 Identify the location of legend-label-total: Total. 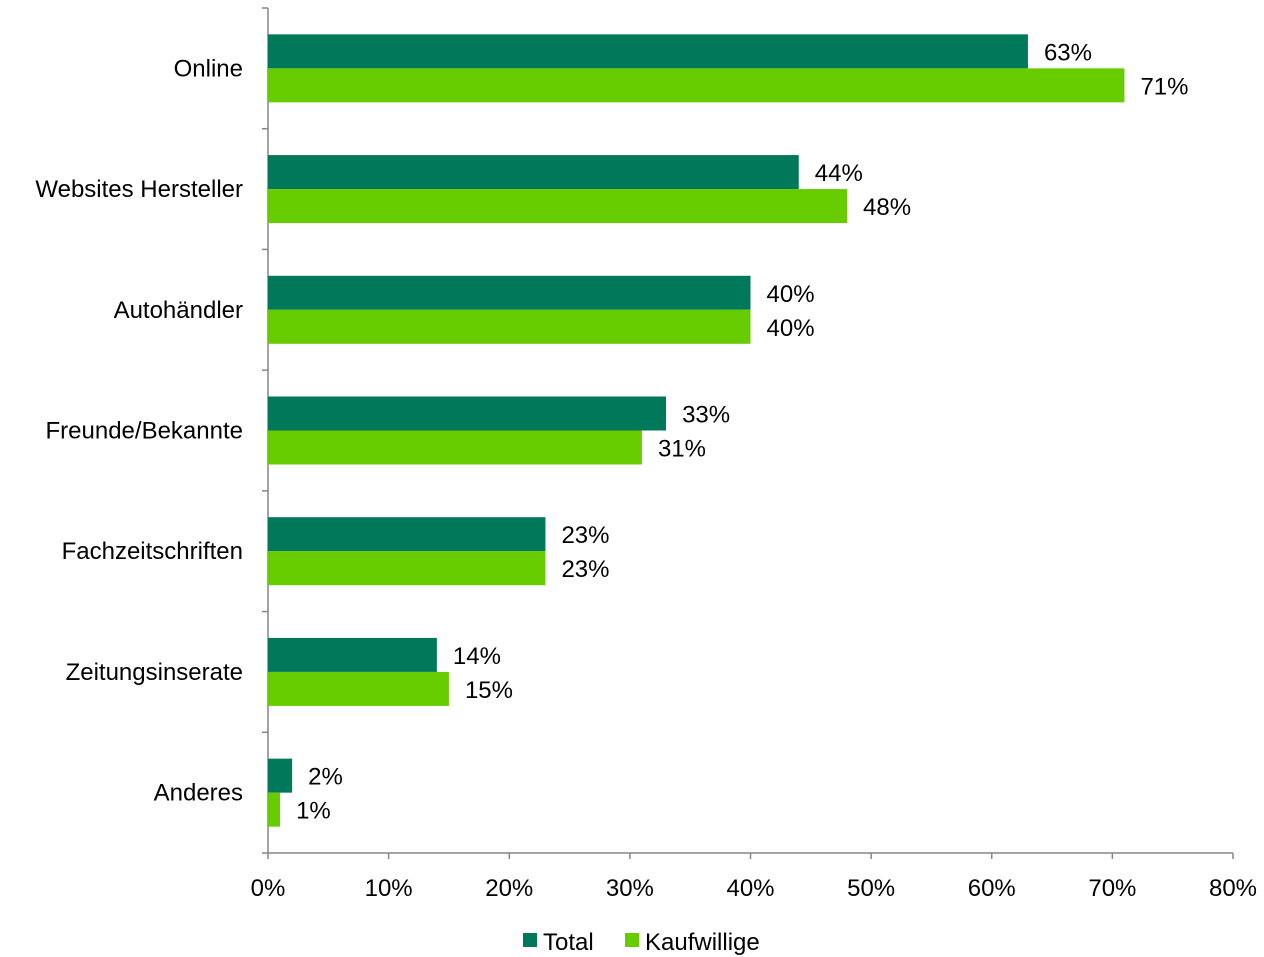
(568, 942).